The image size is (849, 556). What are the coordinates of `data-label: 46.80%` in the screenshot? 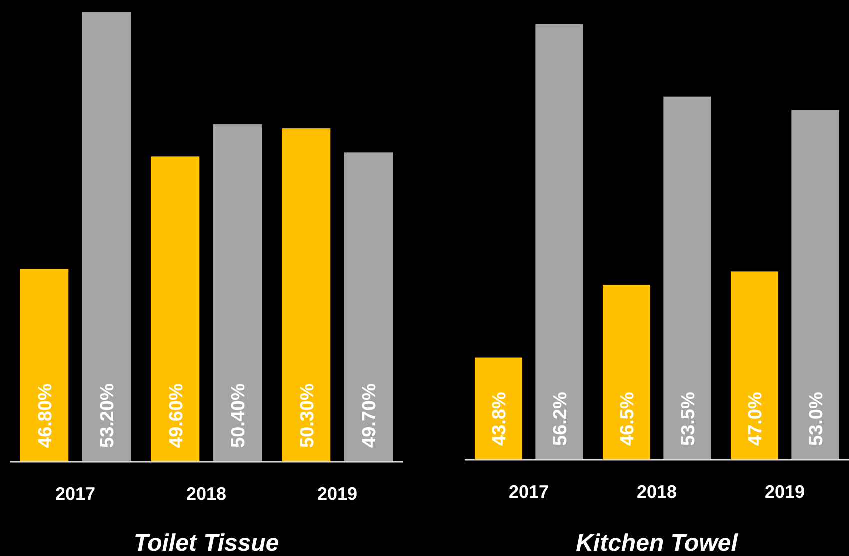 It's located at (45, 415).